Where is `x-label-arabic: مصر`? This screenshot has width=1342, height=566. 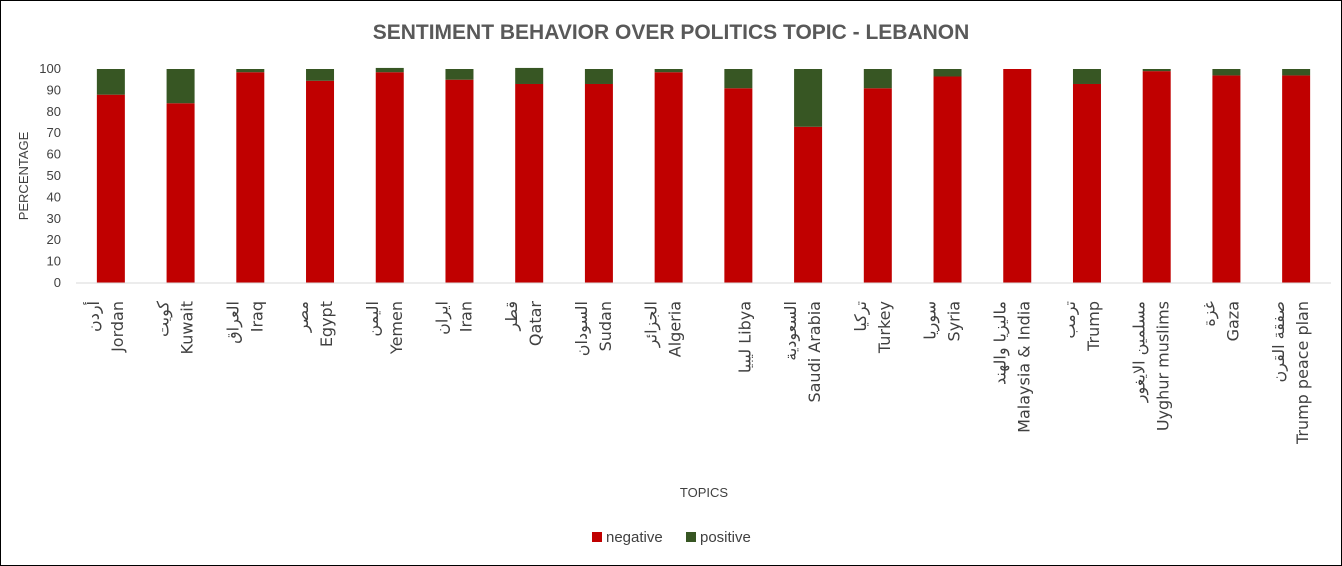 x-label-arabic: مصر is located at coordinates (303, 317).